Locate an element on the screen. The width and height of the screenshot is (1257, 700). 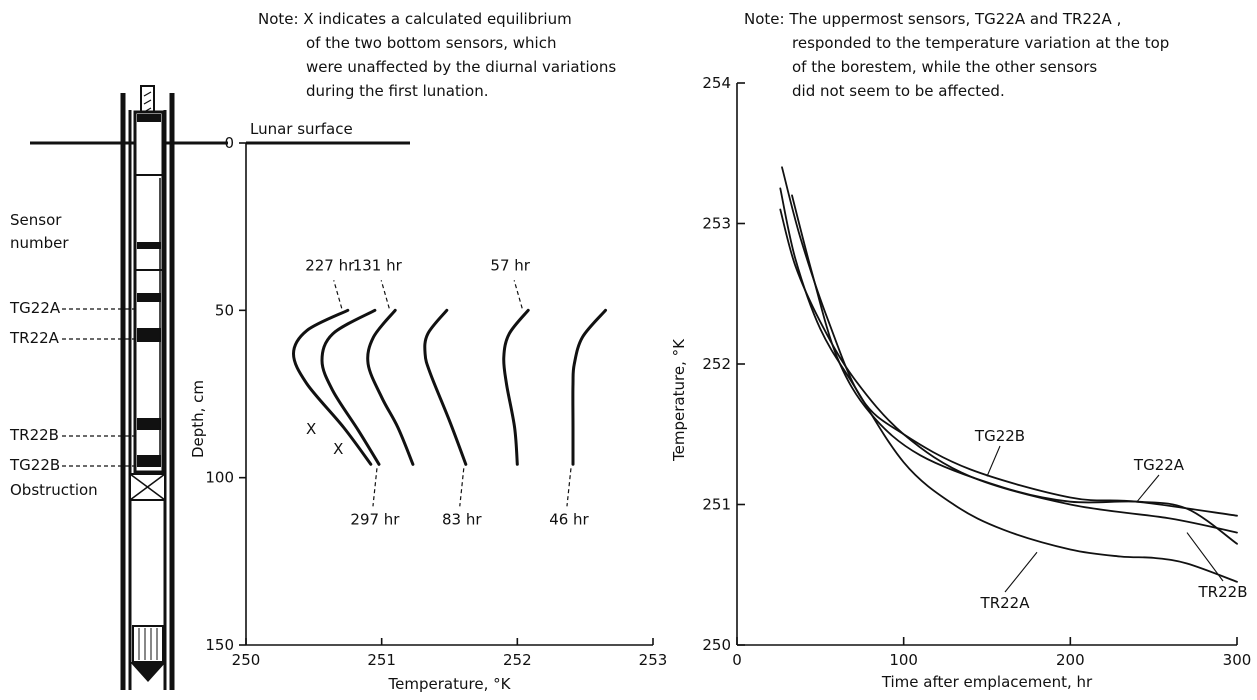
lunar-surface-label: Lunar surface is located at coordinates (301, 129).